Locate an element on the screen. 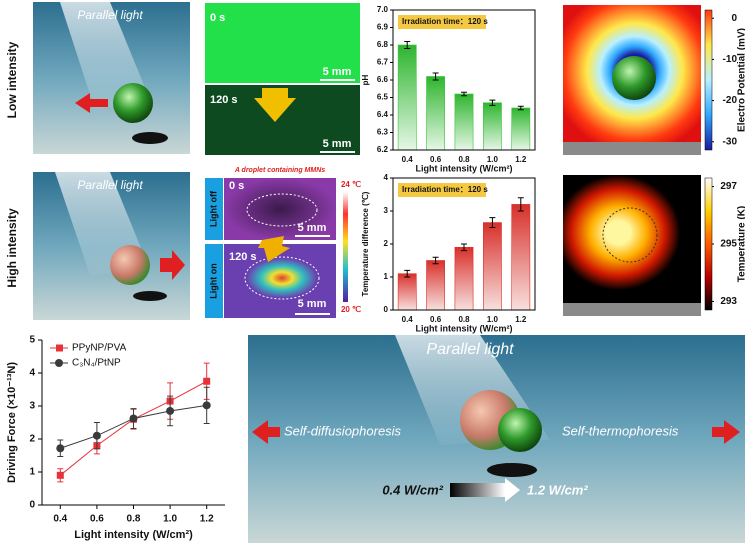  x-tick-label: 1.2 is located at coordinates (521, 319).